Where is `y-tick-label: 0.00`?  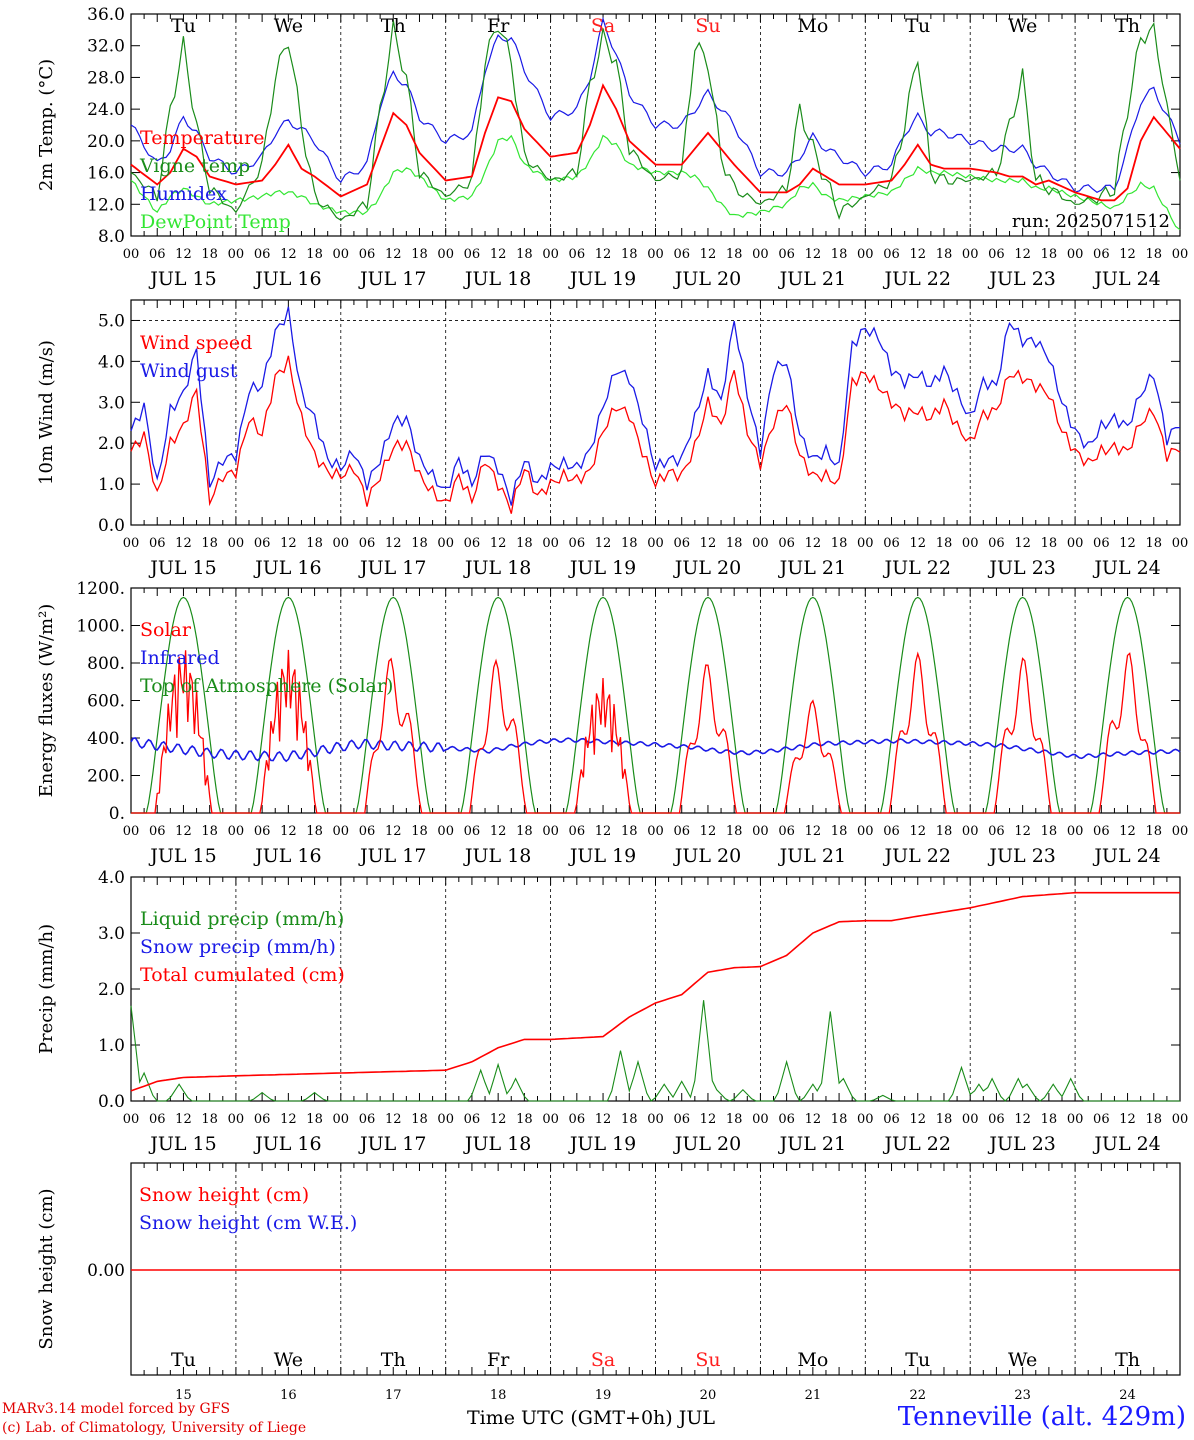
y-tick-label: 0.00 is located at coordinates (106, 1271).